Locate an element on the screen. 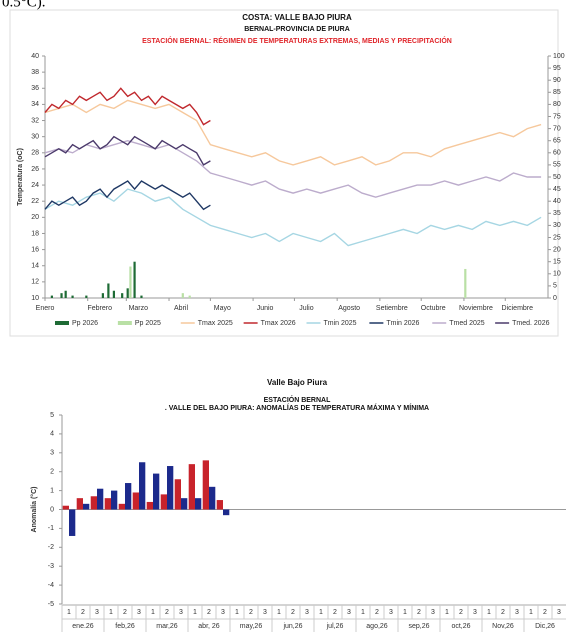 The height and width of the screenshot is (634, 568). x-tick-label: Enero is located at coordinates (45, 308).